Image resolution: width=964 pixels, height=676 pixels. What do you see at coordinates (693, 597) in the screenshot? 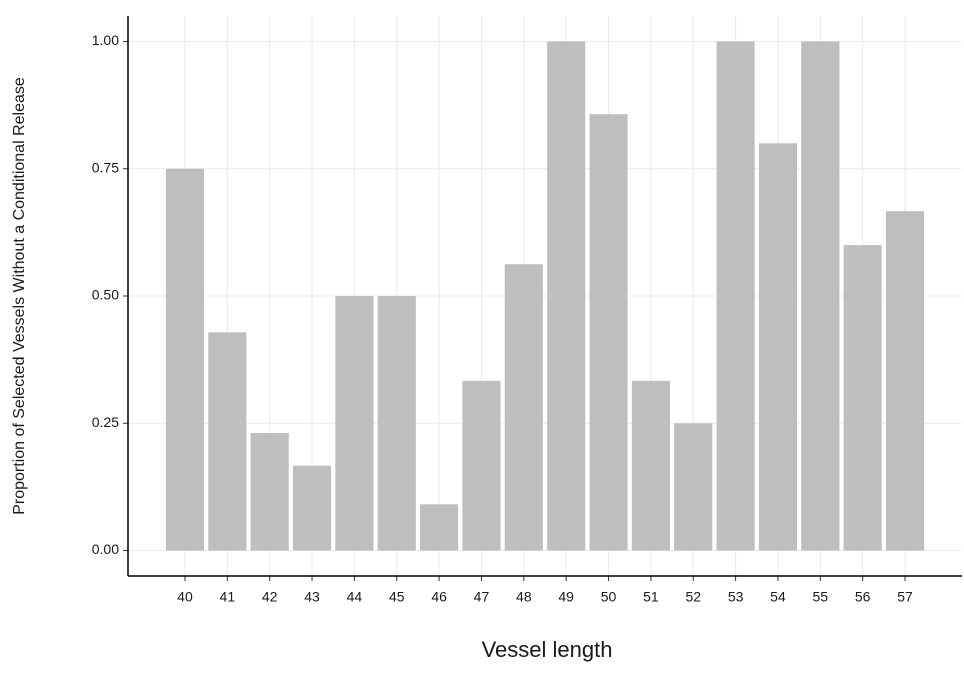
I see `x-tick-label: 52` at bounding box center [693, 597].